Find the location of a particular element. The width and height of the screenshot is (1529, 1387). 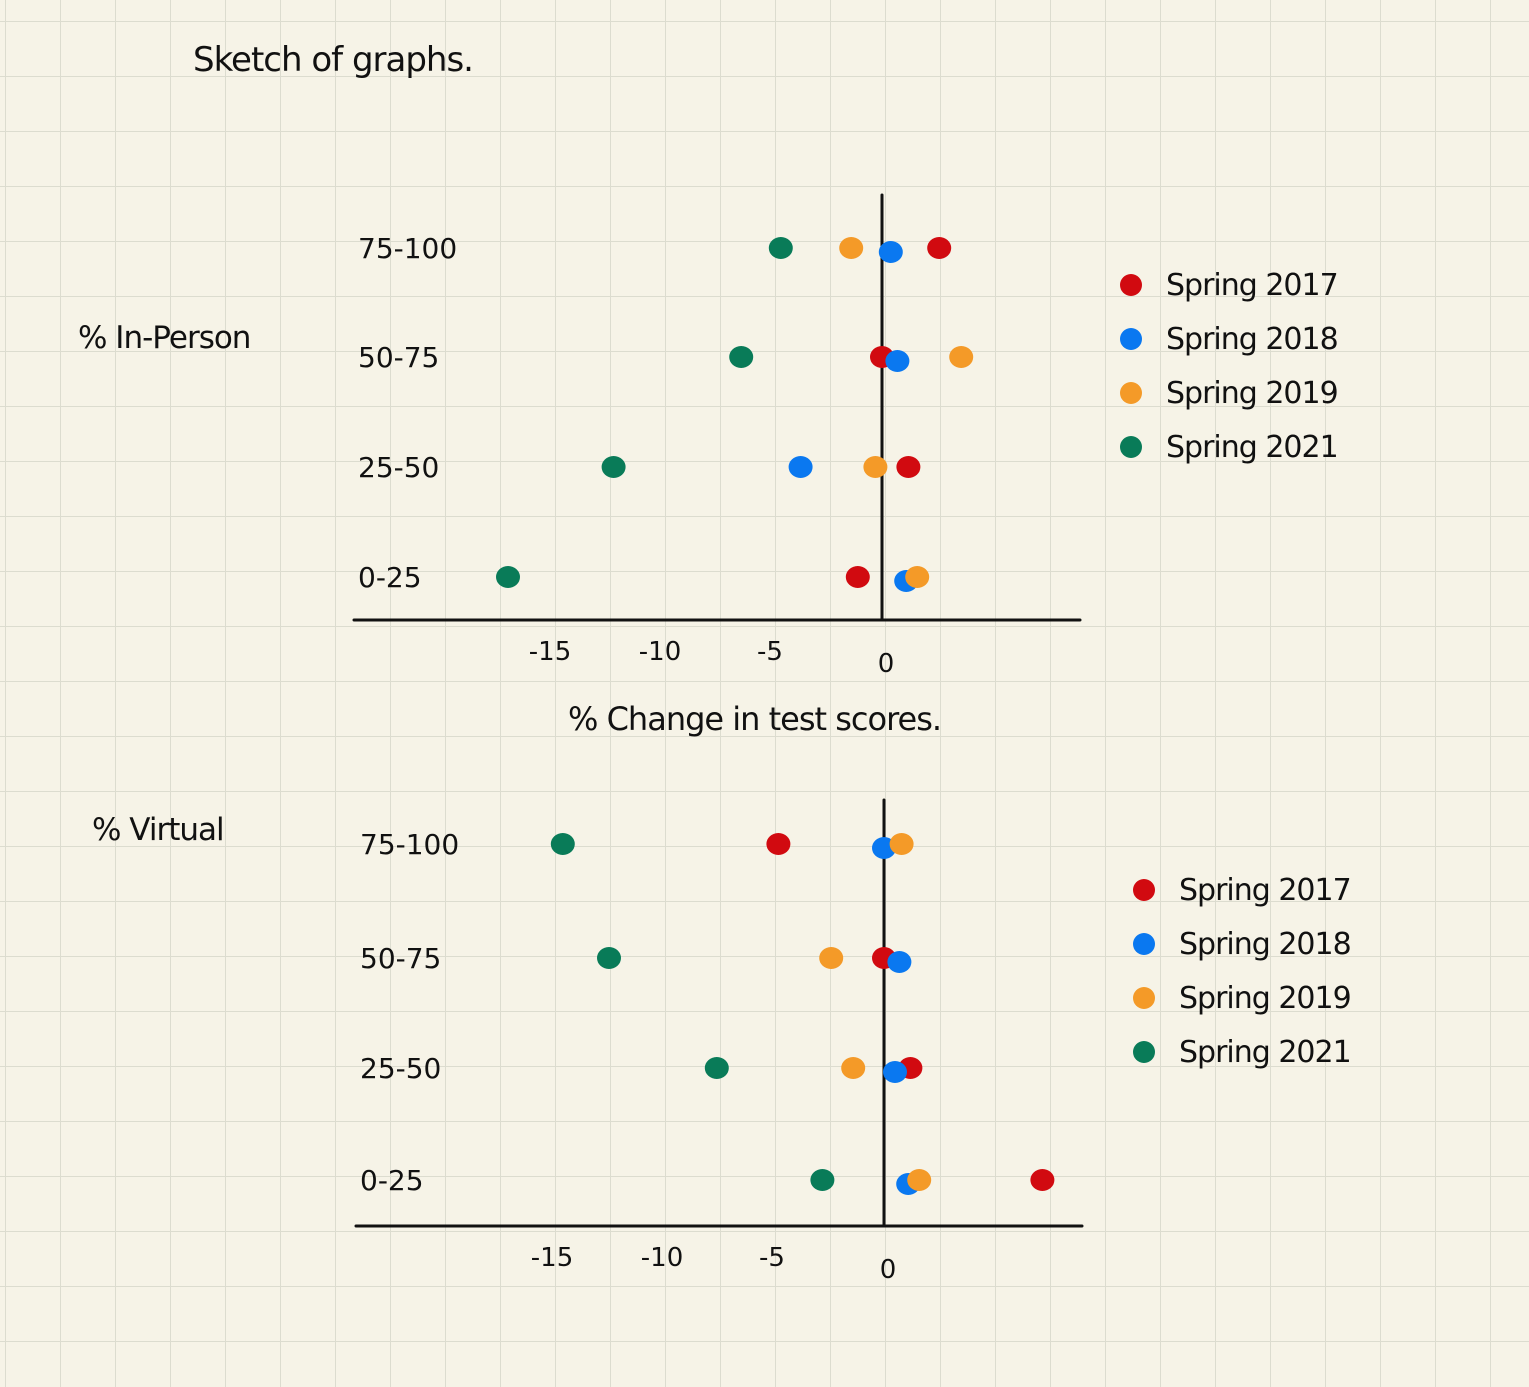

category-label-top: 25-50 is located at coordinates (398, 467).